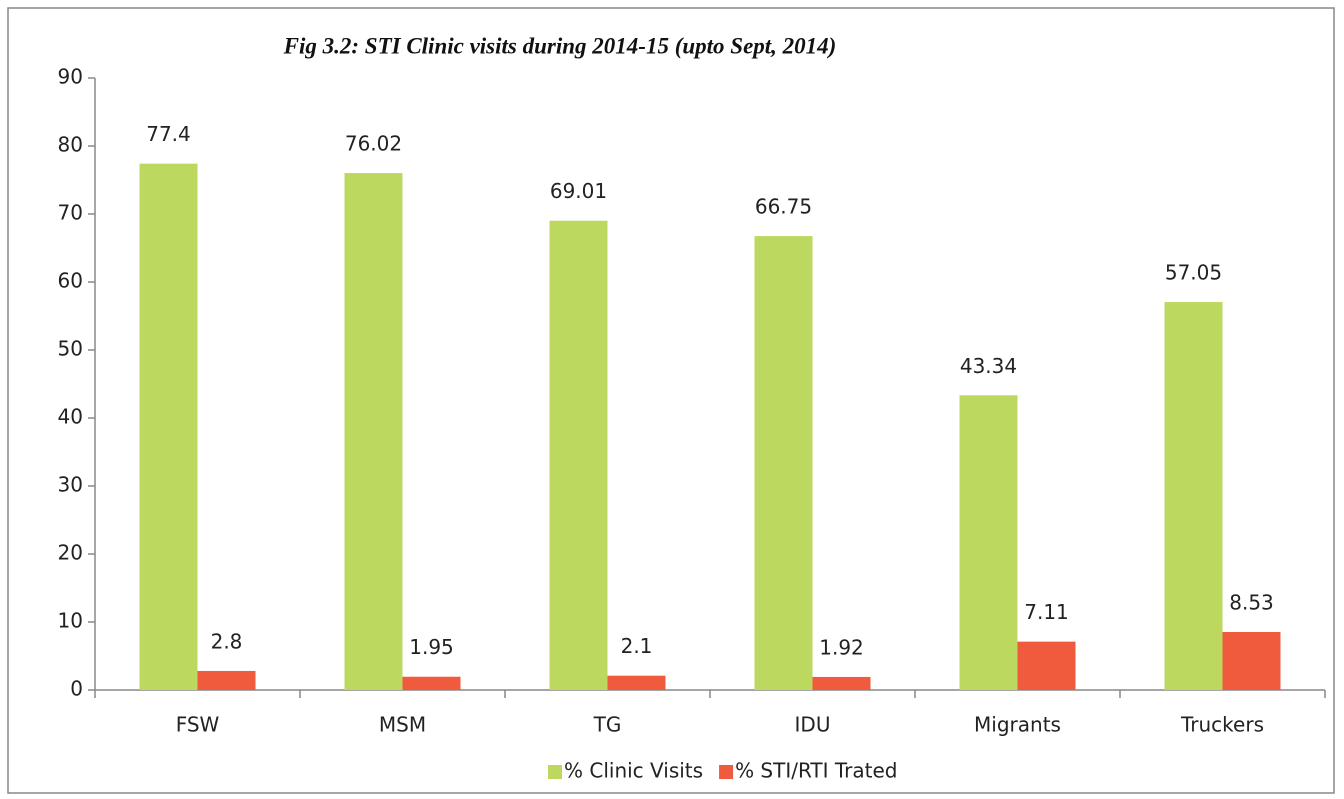 This screenshot has width=1344, height=799. Describe the element at coordinates (633, 771) in the screenshot. I see `legend-label: % Clinic Visits` at that location.